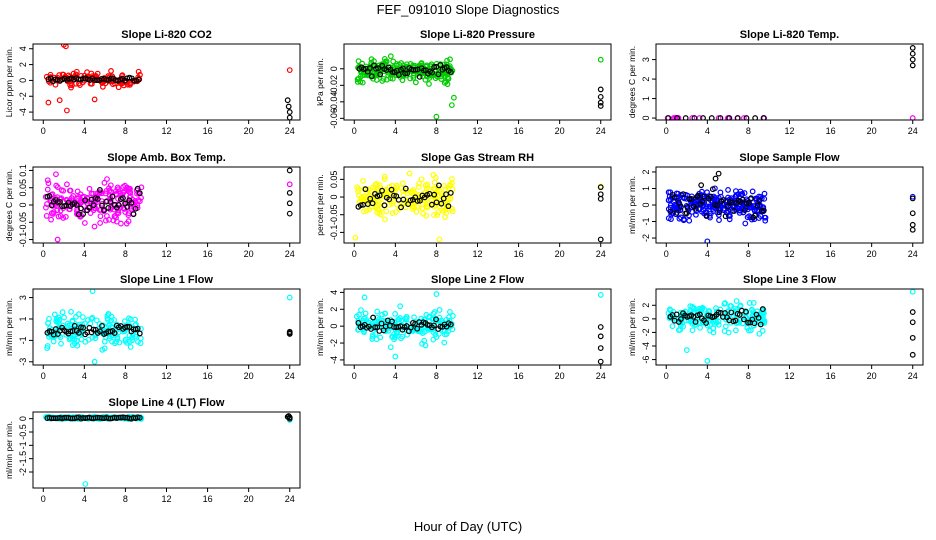  I want to click on y-tick-label: -0.04, so click(334, 102).